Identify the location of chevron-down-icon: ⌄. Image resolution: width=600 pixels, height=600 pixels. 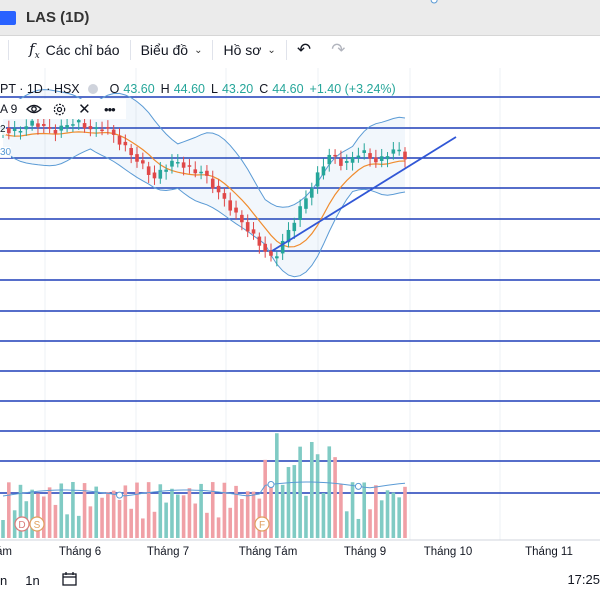
(198, 50).